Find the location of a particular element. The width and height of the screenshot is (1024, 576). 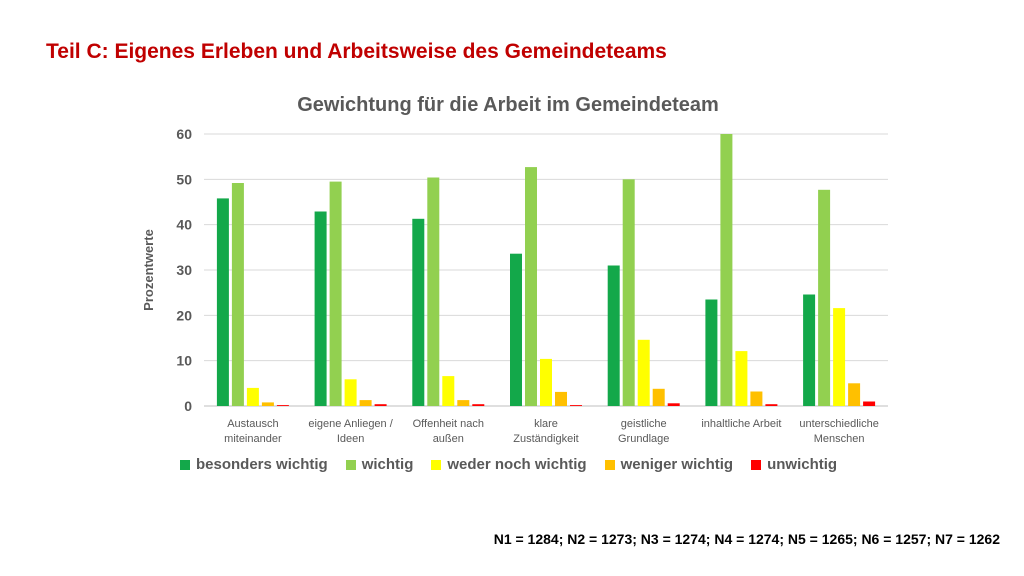

legend-label: unwichtig is located at coordinates (802, 464).